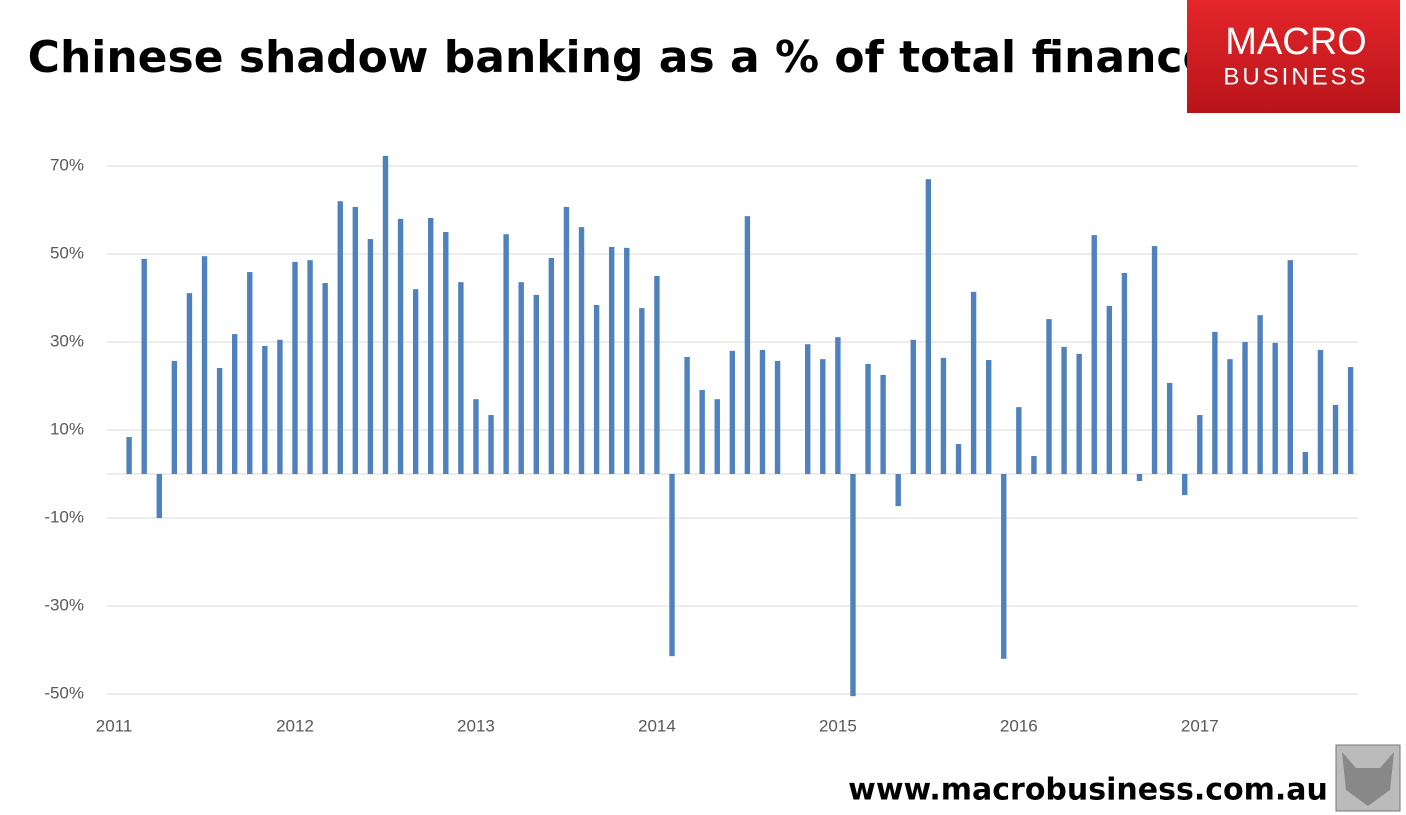 This screenshot has height=815, width=1406. Describe the element at coordinates (1019, 725) in the screenshot. I see `x-tick-label: 2016` at that location.